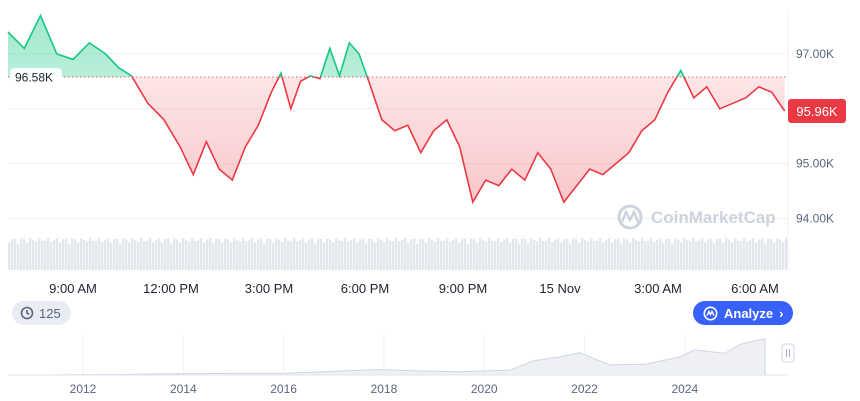 The image size is (860, 401). What do you see at coordinates (755, 288) in the screenshot?
I see `x-tick-label: 6:00 AM` at bounding box center [755, 288].